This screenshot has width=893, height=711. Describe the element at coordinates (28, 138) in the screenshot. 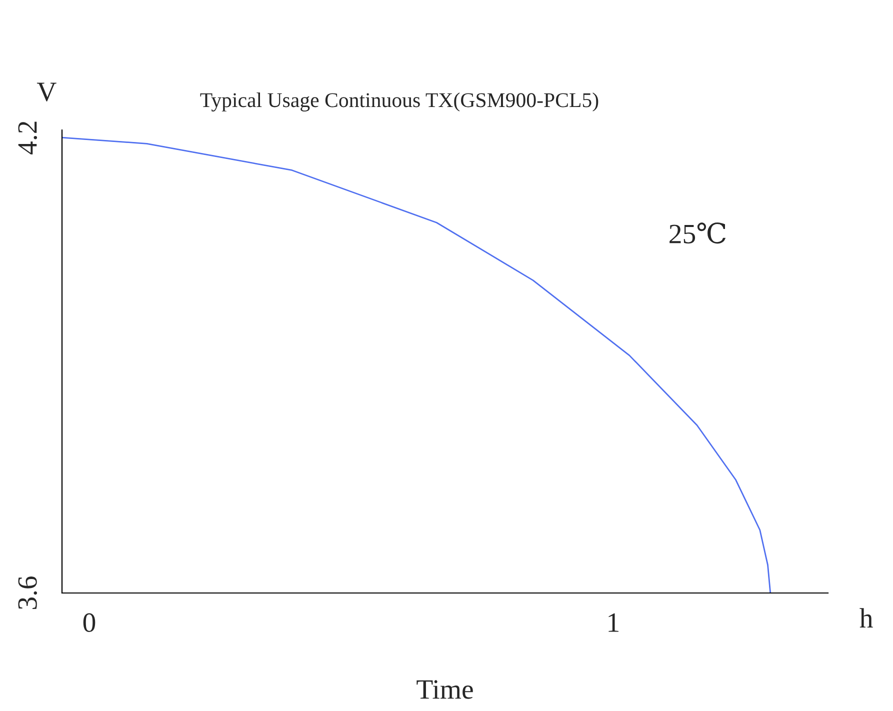

I see `y-tick-label: 4.2` at that location.